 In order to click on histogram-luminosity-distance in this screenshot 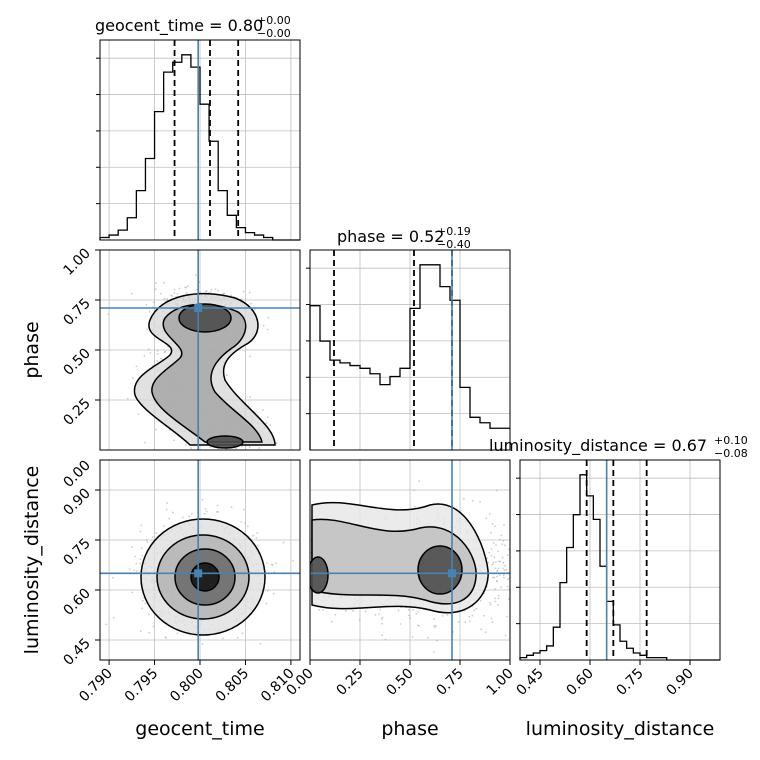, I will do `click(618, 560)`.